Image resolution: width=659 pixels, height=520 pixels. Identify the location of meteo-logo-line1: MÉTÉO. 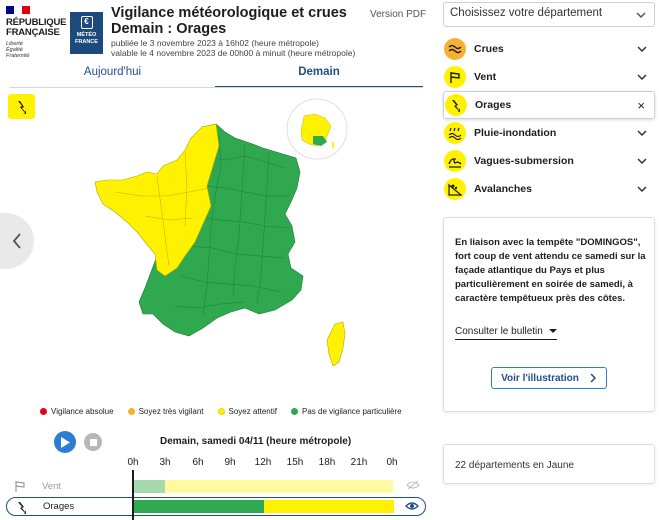
(86, 35).